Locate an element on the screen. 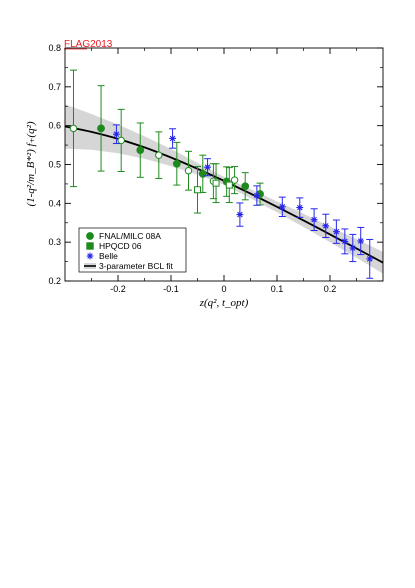 This screenshot has height=588, width=415. legend-box is located at coordinates (132, 250).